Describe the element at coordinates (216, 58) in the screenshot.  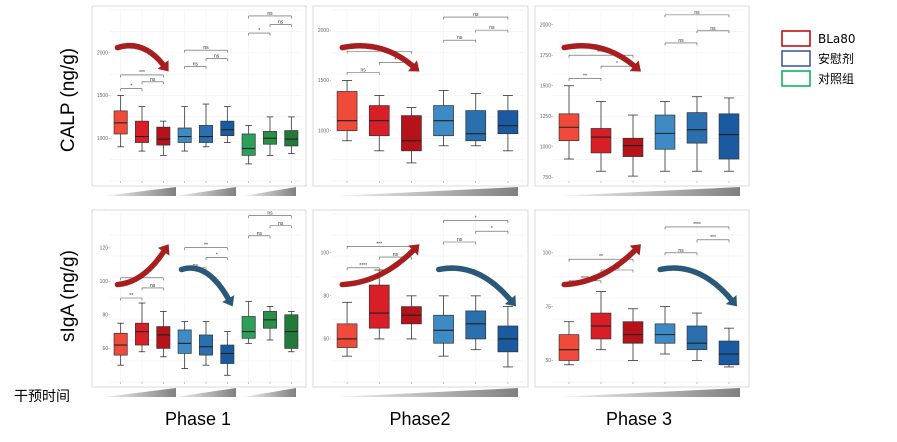
I see `calp-phase1-sig-4: ns` at that location.